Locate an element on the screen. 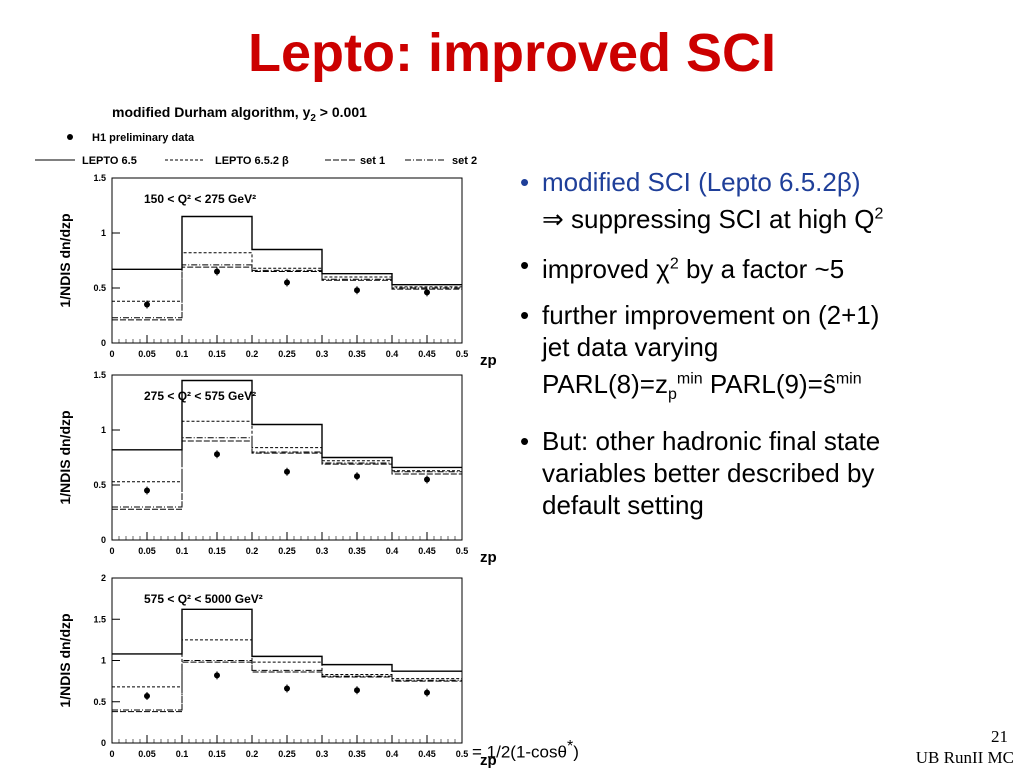  bullet-item-2: • improved χ2 by a factor ~5 is located at coordinates (765, 267).